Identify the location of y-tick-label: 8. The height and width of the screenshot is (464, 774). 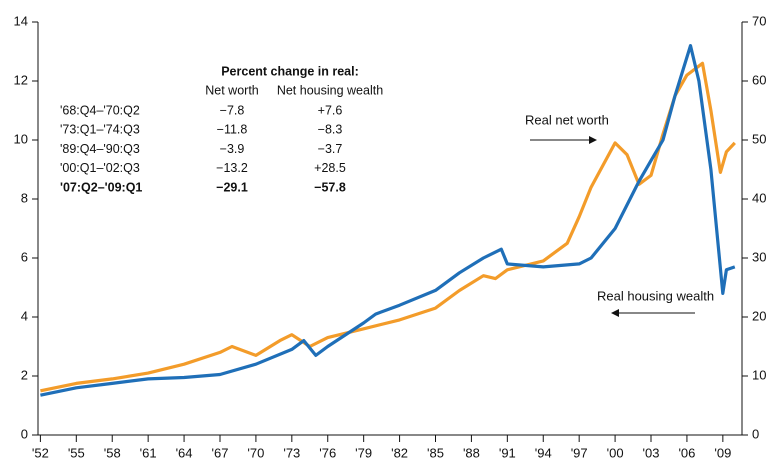
(24, 197).